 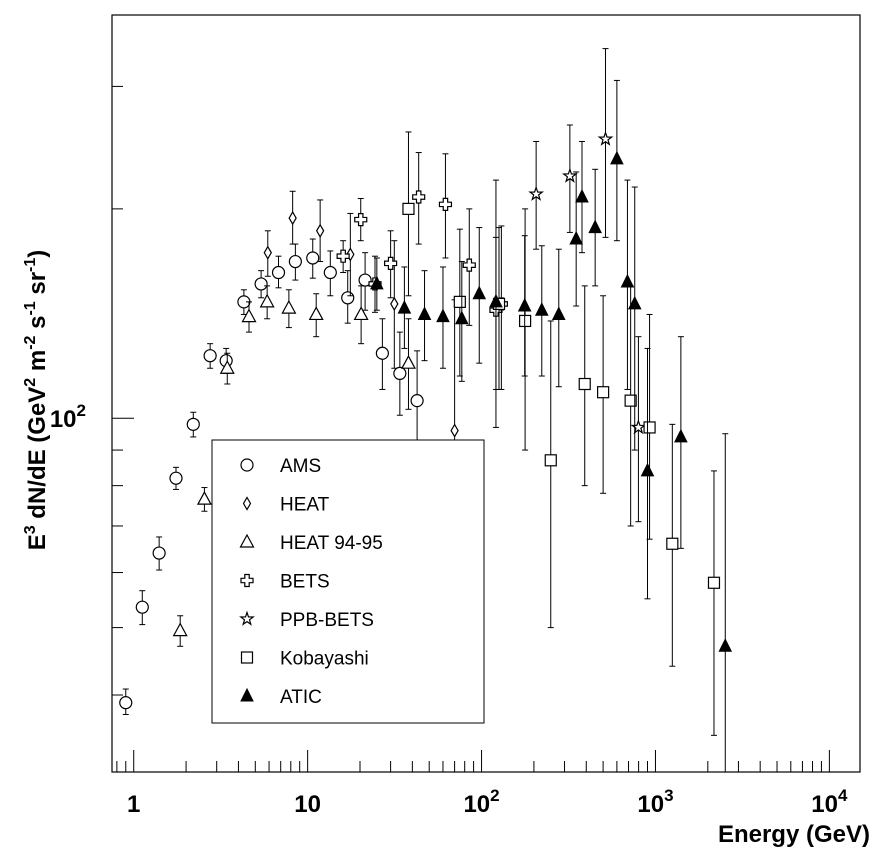 I want to click on legend-box, so click(x=348, y=581).